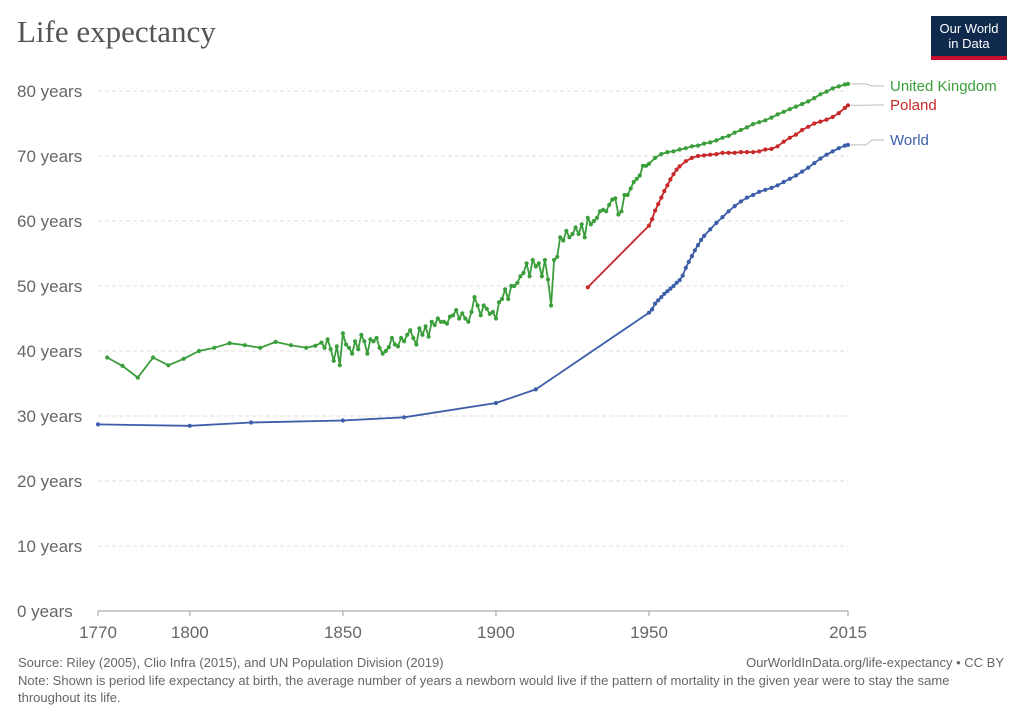  I want to click on x-axis-ticks: 1770 1800 1850 1900 1950 2015, so click(473, 626).